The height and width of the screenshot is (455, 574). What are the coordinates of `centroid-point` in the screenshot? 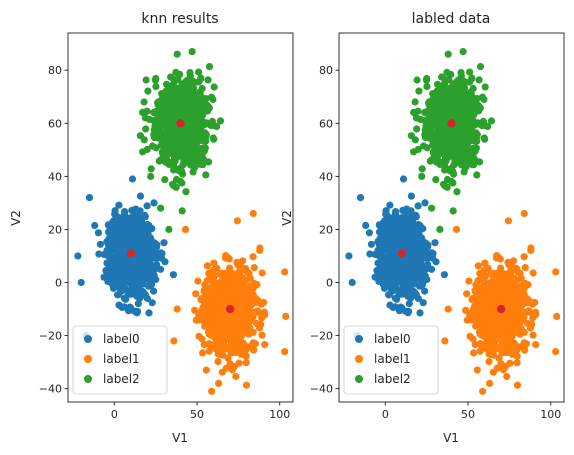 It's located at (230, 309).